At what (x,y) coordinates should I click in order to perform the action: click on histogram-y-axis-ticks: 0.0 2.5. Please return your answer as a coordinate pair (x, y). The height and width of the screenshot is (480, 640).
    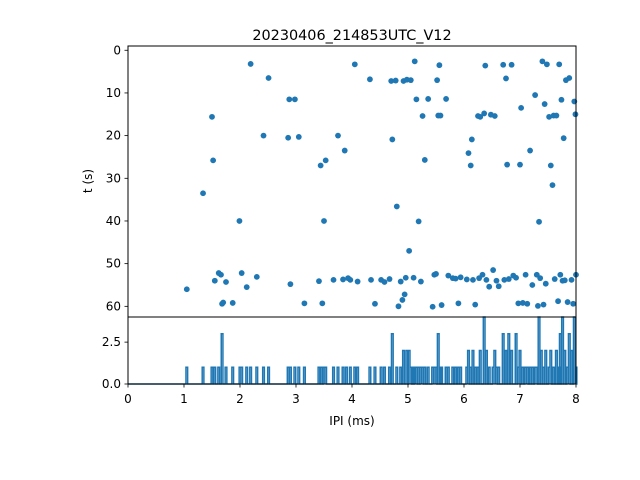
    Looking at the image, I should click on (115, 363).